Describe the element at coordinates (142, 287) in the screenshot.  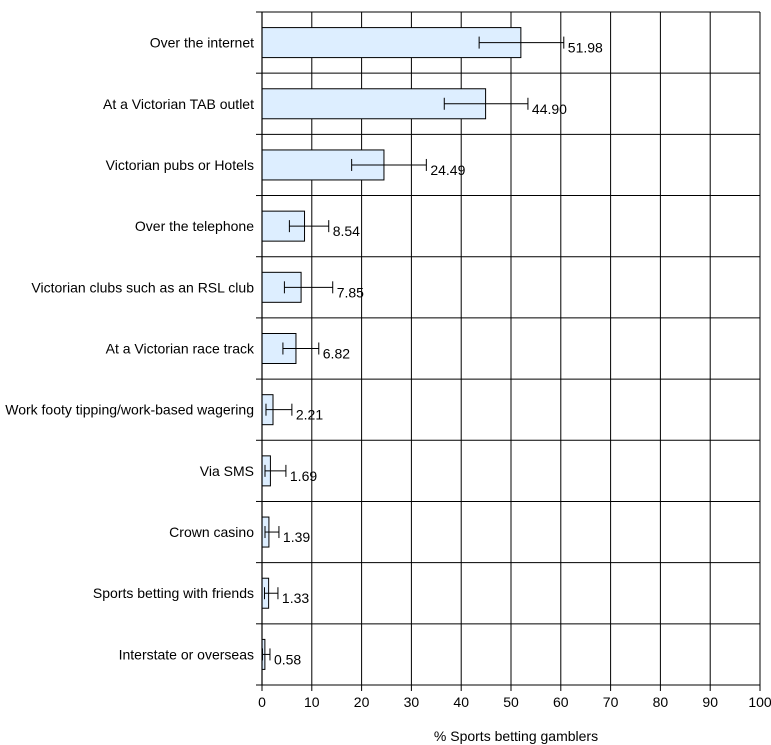
I see `category-label: Victorian clubs such as an RSL club` at that location.